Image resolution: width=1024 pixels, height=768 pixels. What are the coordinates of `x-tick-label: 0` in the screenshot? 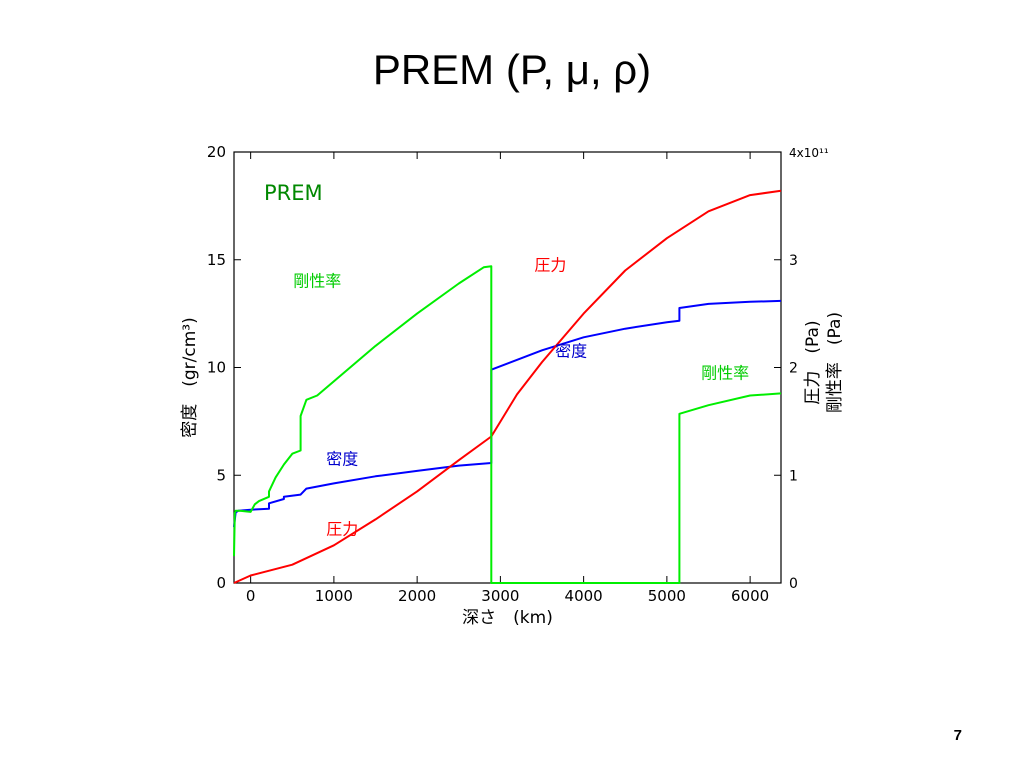 It's located at (251, 596).